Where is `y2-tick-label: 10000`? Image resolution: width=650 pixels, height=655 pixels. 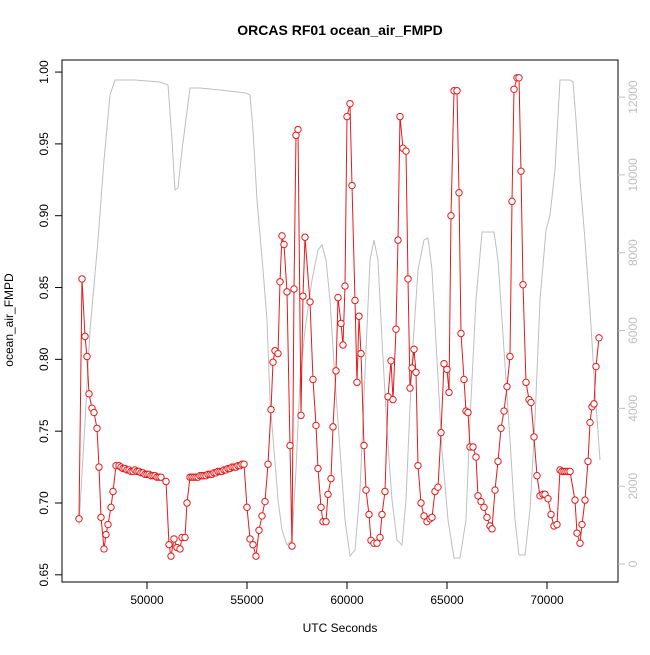
y2-tick-label: 10000 is located at coordinates (633, 175).